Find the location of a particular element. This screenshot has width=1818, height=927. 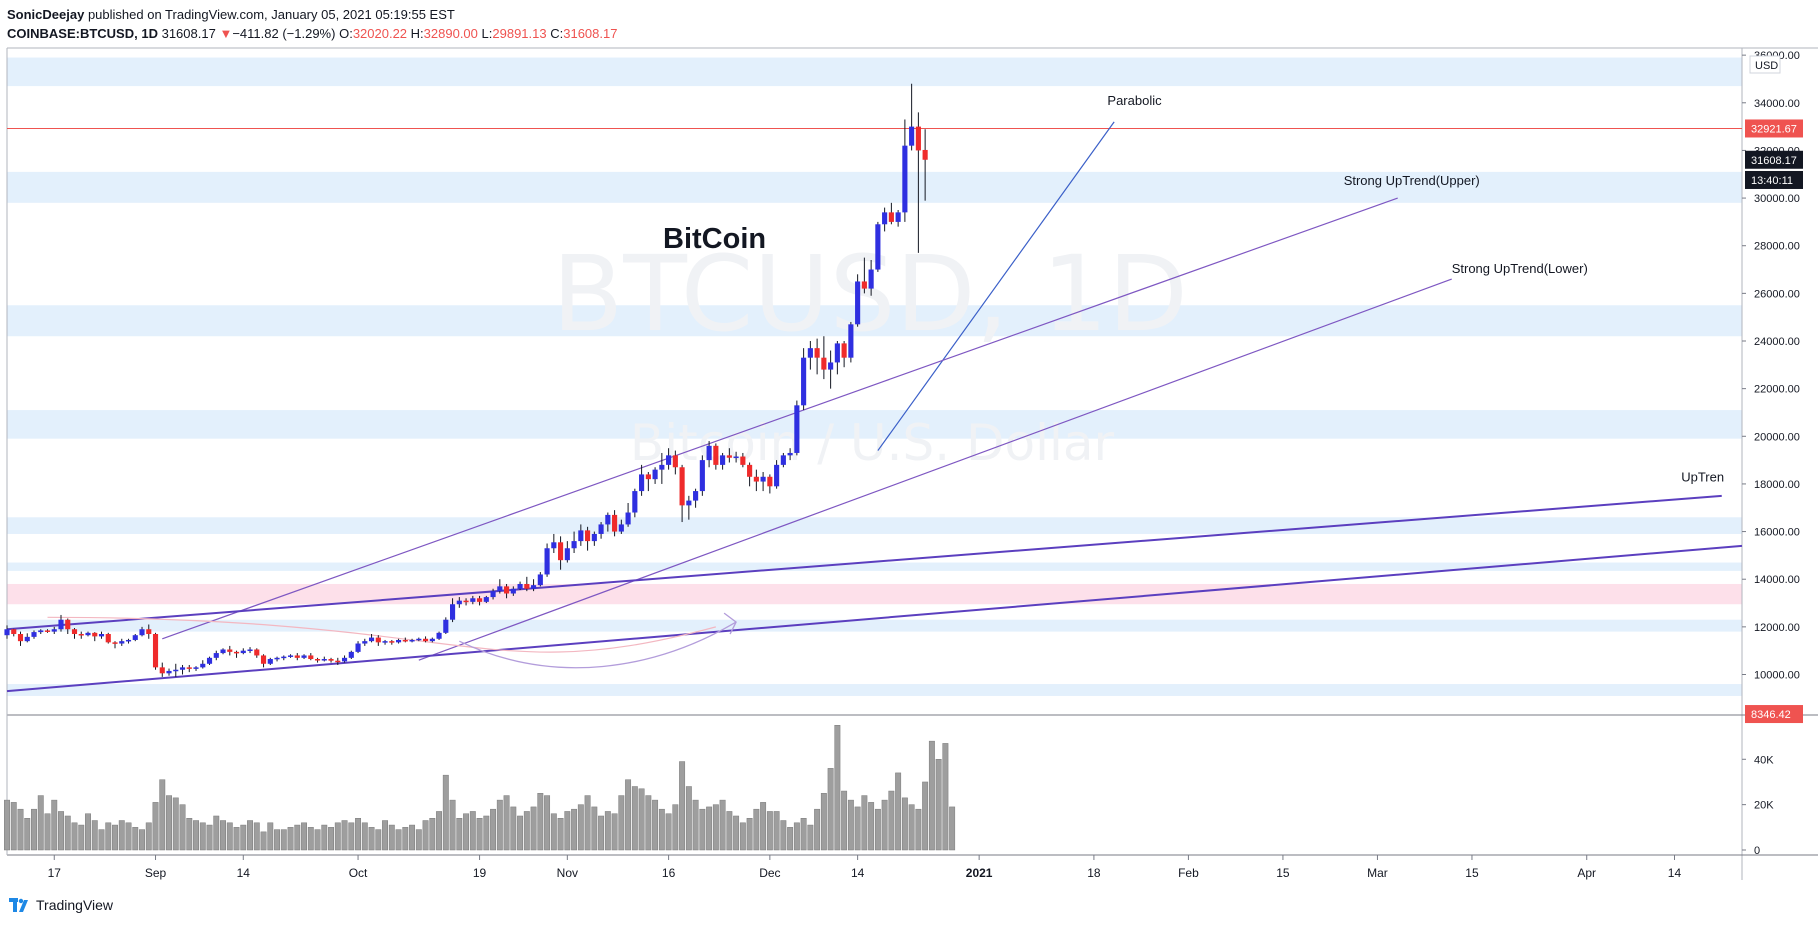

time-tick-label: 17 is located at coordinates (55, 873).